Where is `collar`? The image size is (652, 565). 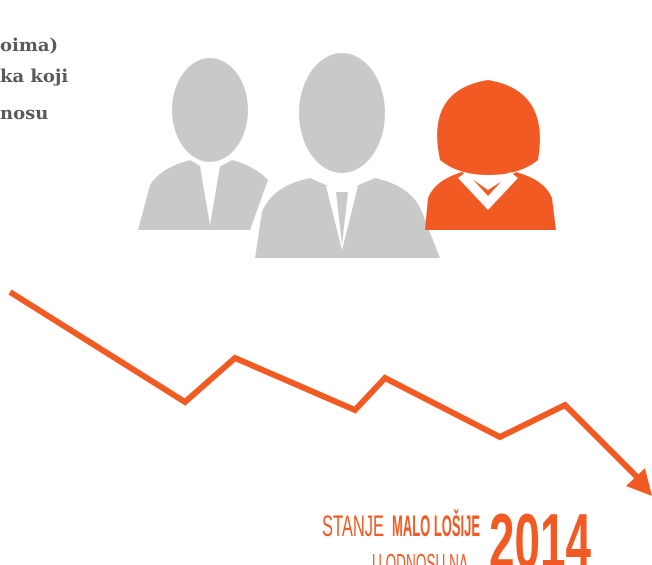 collar is located at coordinates (488, 191).